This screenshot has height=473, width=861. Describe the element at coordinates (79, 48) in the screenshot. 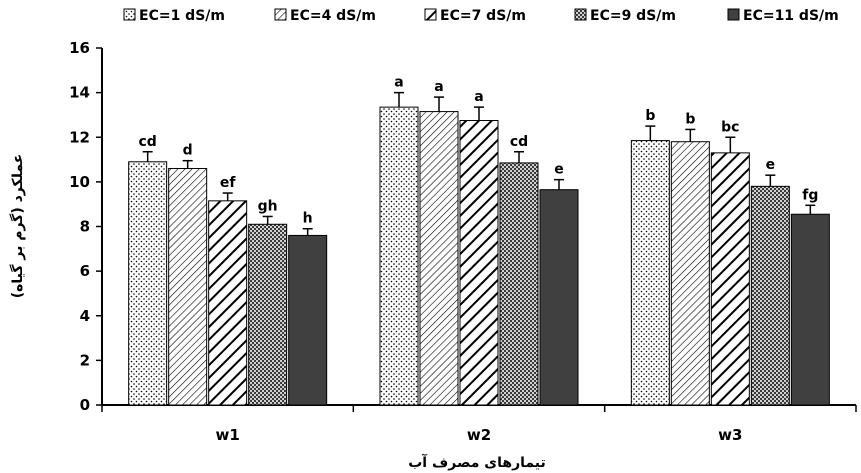

I see `y-tick-label: 16` at that location.